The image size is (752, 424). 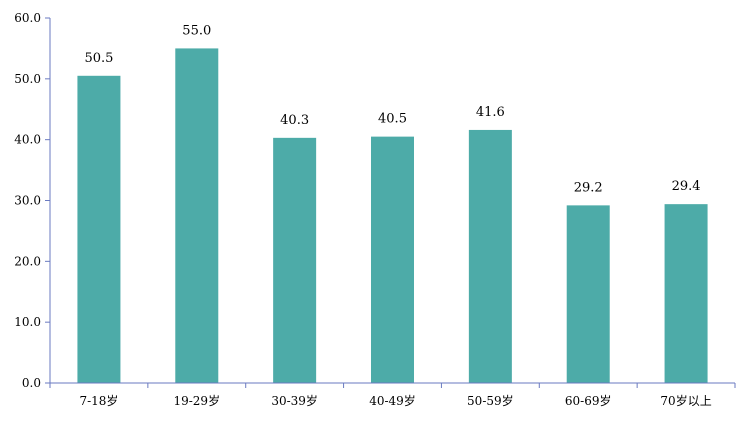 What do you see at coordinates (588, 400) in the screenshot?
I see `x-category-label: 60-69岁` at bounding box center [588, 400].